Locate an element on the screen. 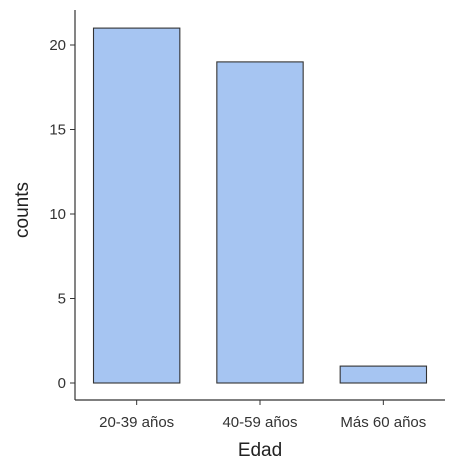  y-tick-label: 5 is located at coordinates (62, 299).